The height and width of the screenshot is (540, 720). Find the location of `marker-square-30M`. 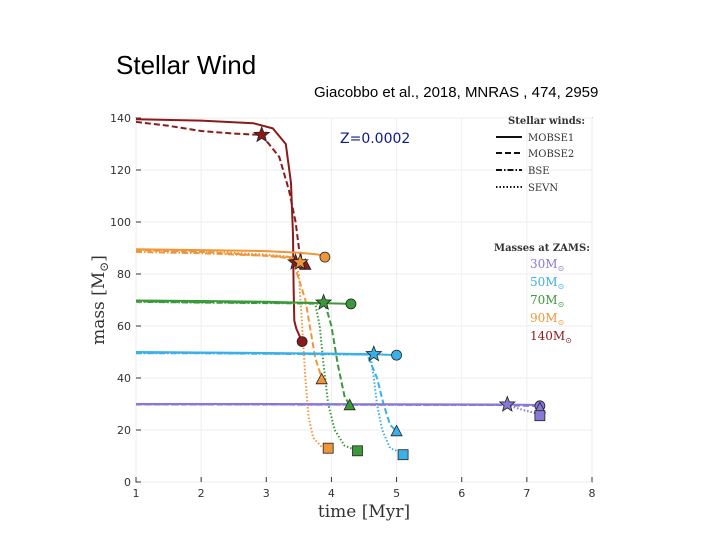

marker-square-30M is located at coordinates (540, 416).